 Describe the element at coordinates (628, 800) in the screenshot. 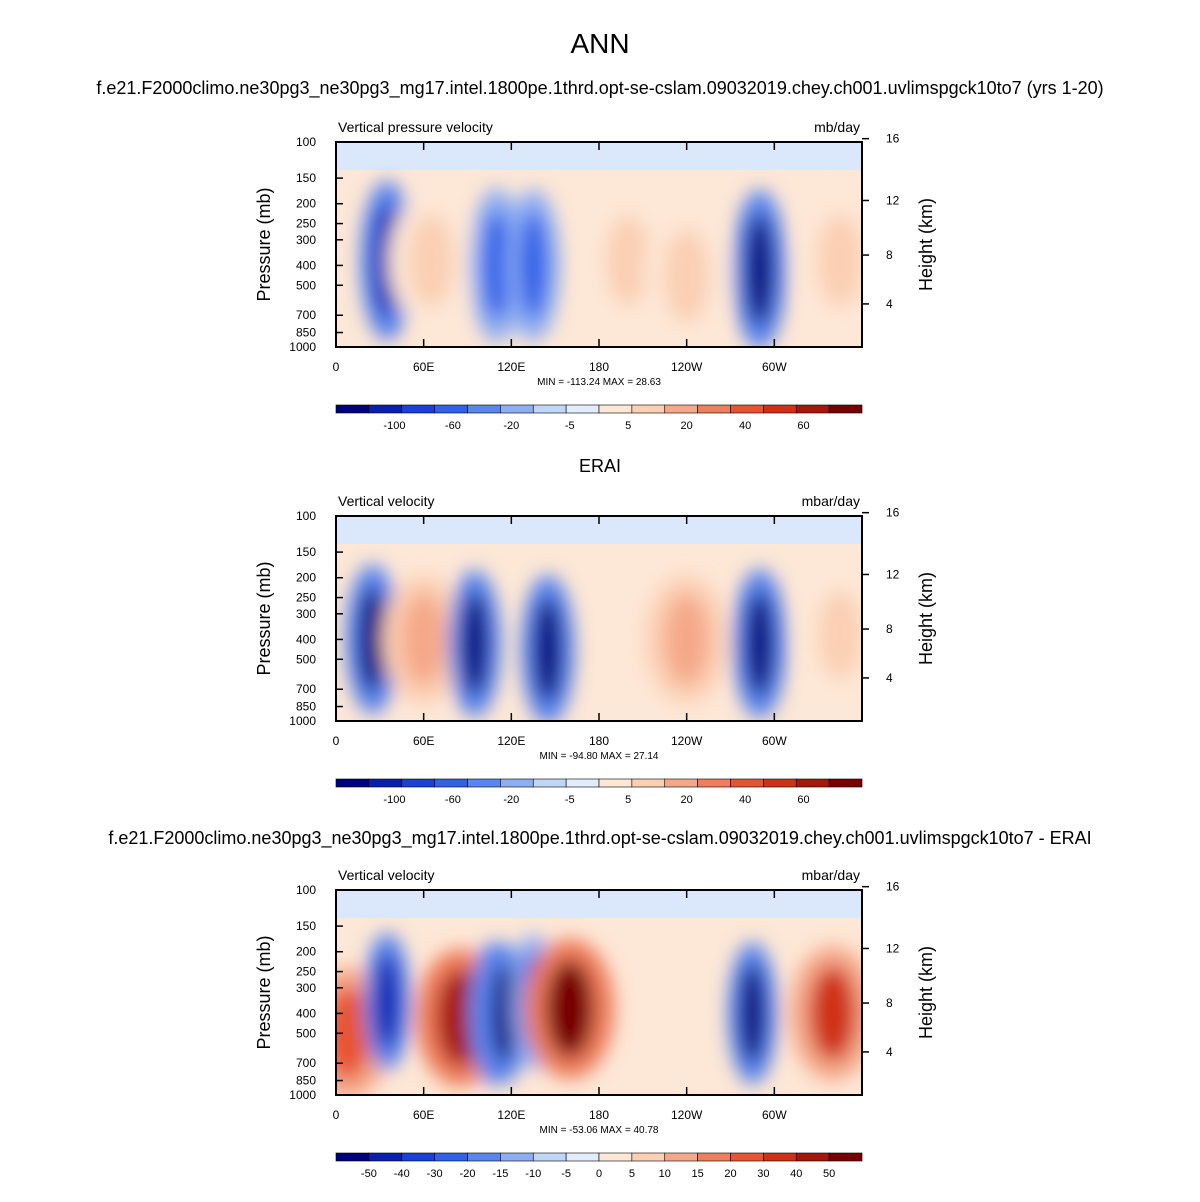

I see `colorbar-label: 5` at that location.